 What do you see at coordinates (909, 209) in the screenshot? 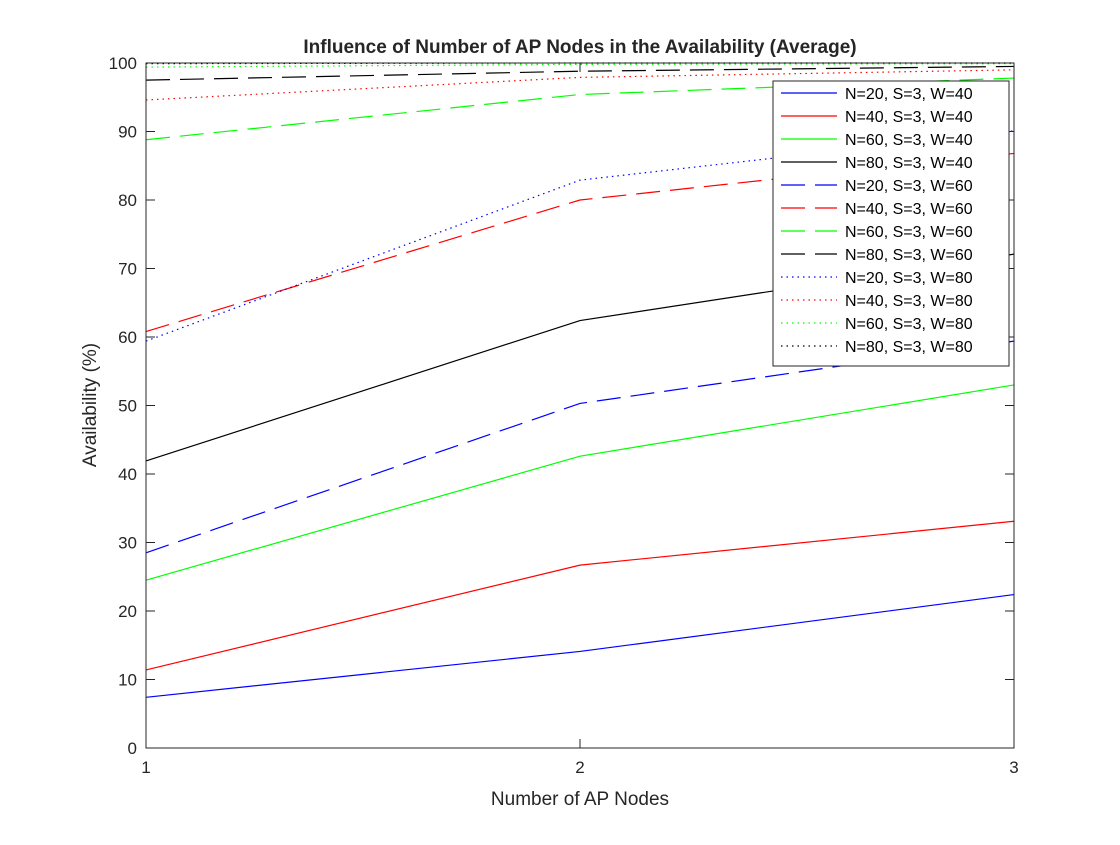
I see `legend-label-6: N=40, S=3, W=60` at bounding box center [909, 209].